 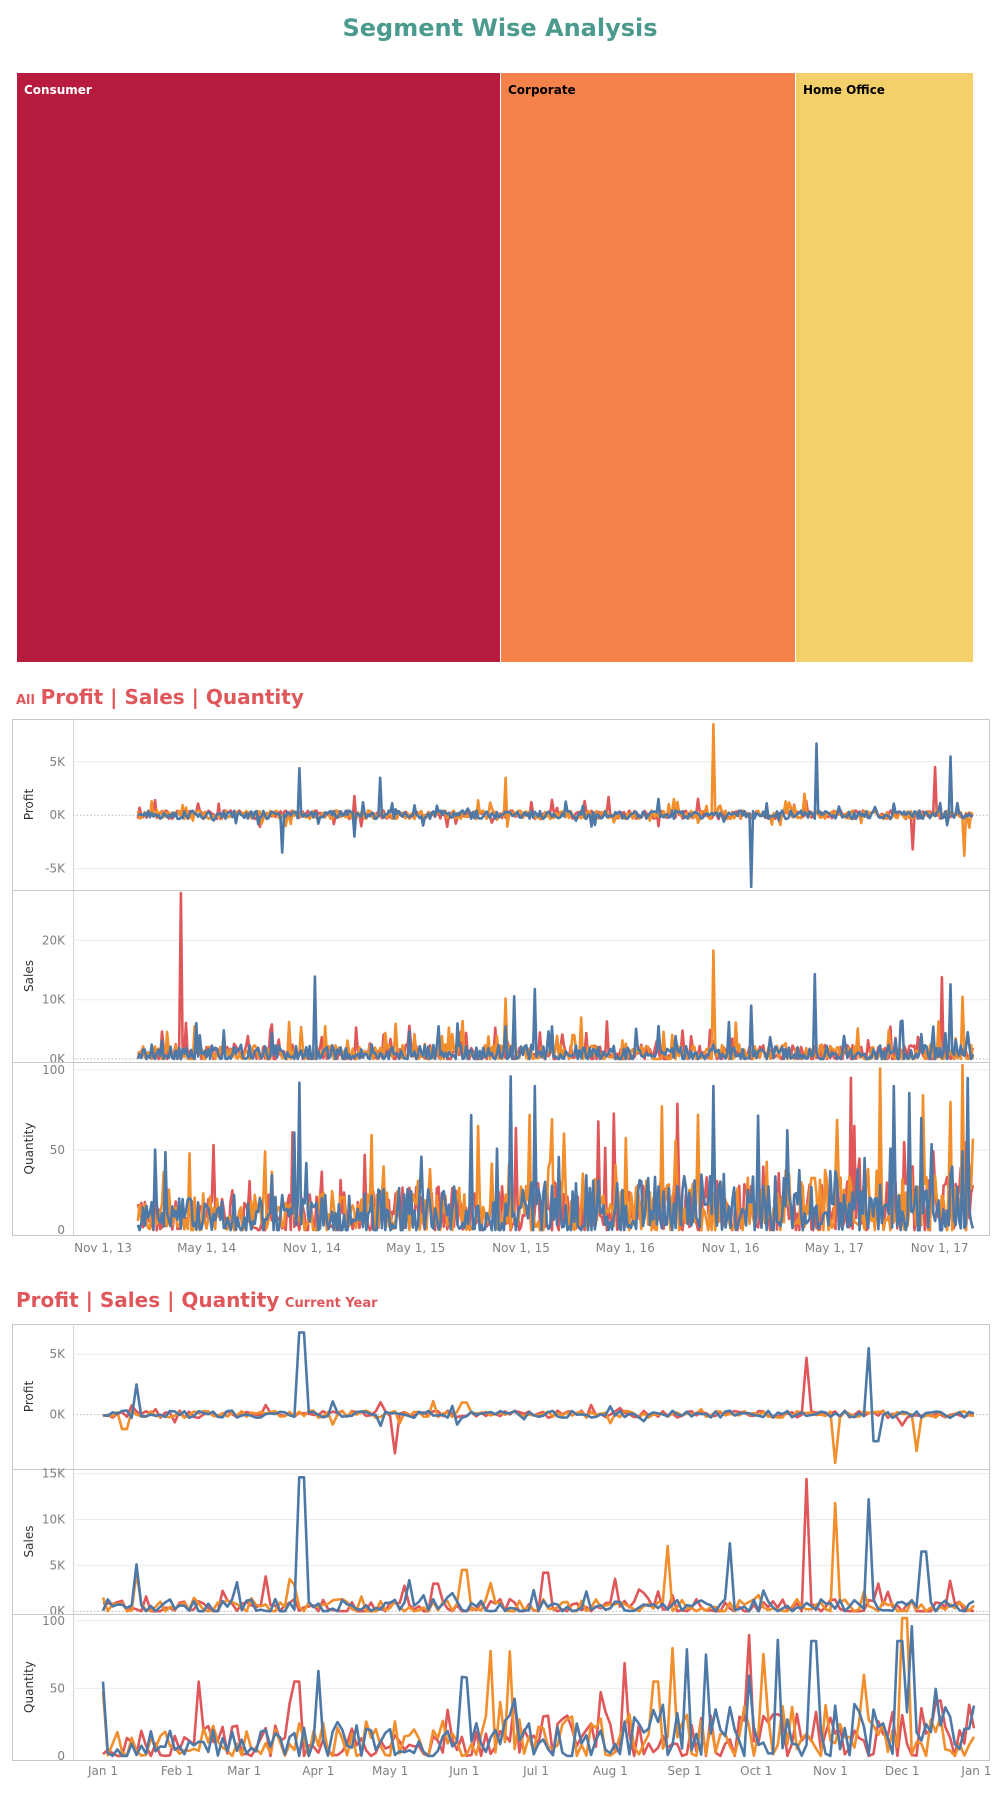 What do you see at coordinates (756, 1771) in the screenshot?
I see `x-tick-label: Oct 1` at bounding box center [756, 1771].